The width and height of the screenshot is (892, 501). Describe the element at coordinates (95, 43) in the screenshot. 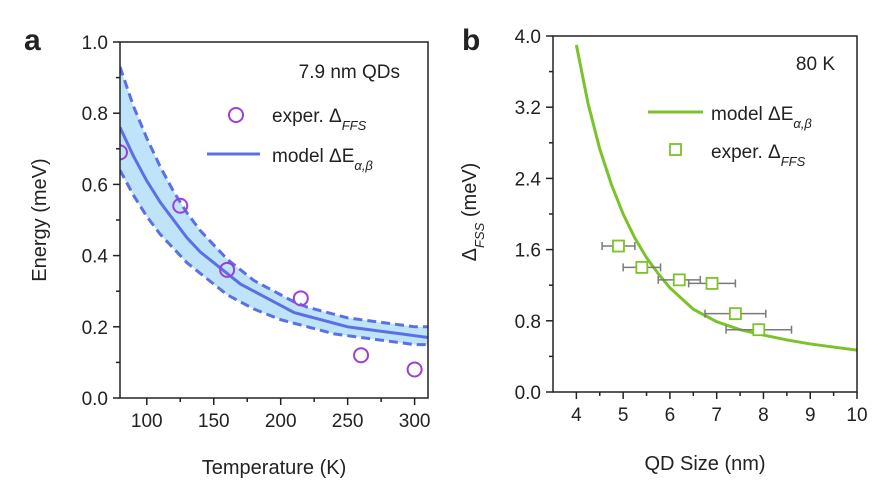

I see `panel-a-y-tick-label: 1.0` at that location.